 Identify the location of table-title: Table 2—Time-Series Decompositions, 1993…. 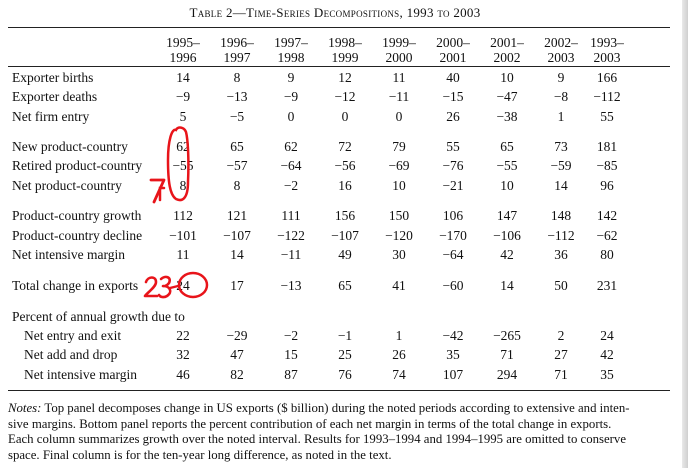
(335, 12).